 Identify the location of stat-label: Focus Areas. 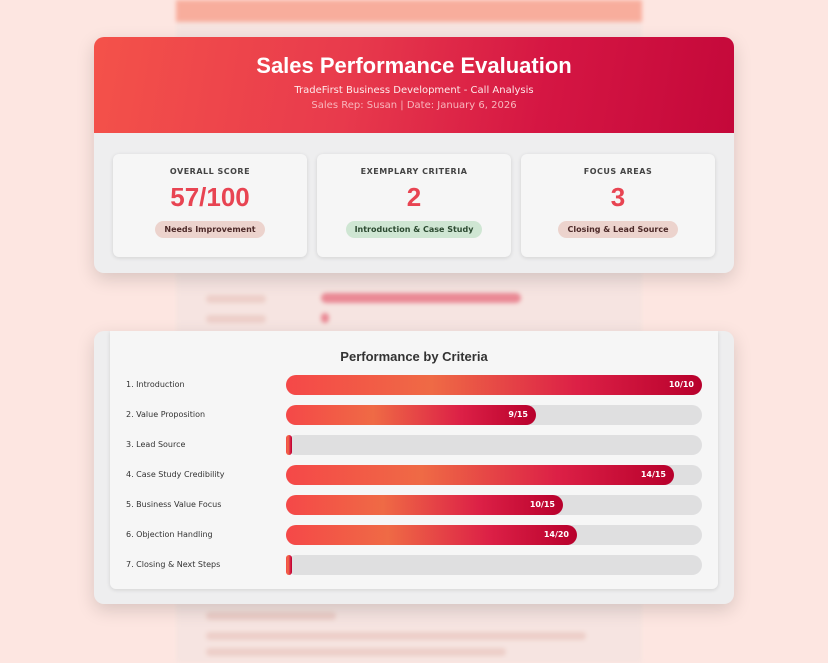
(618, 171).